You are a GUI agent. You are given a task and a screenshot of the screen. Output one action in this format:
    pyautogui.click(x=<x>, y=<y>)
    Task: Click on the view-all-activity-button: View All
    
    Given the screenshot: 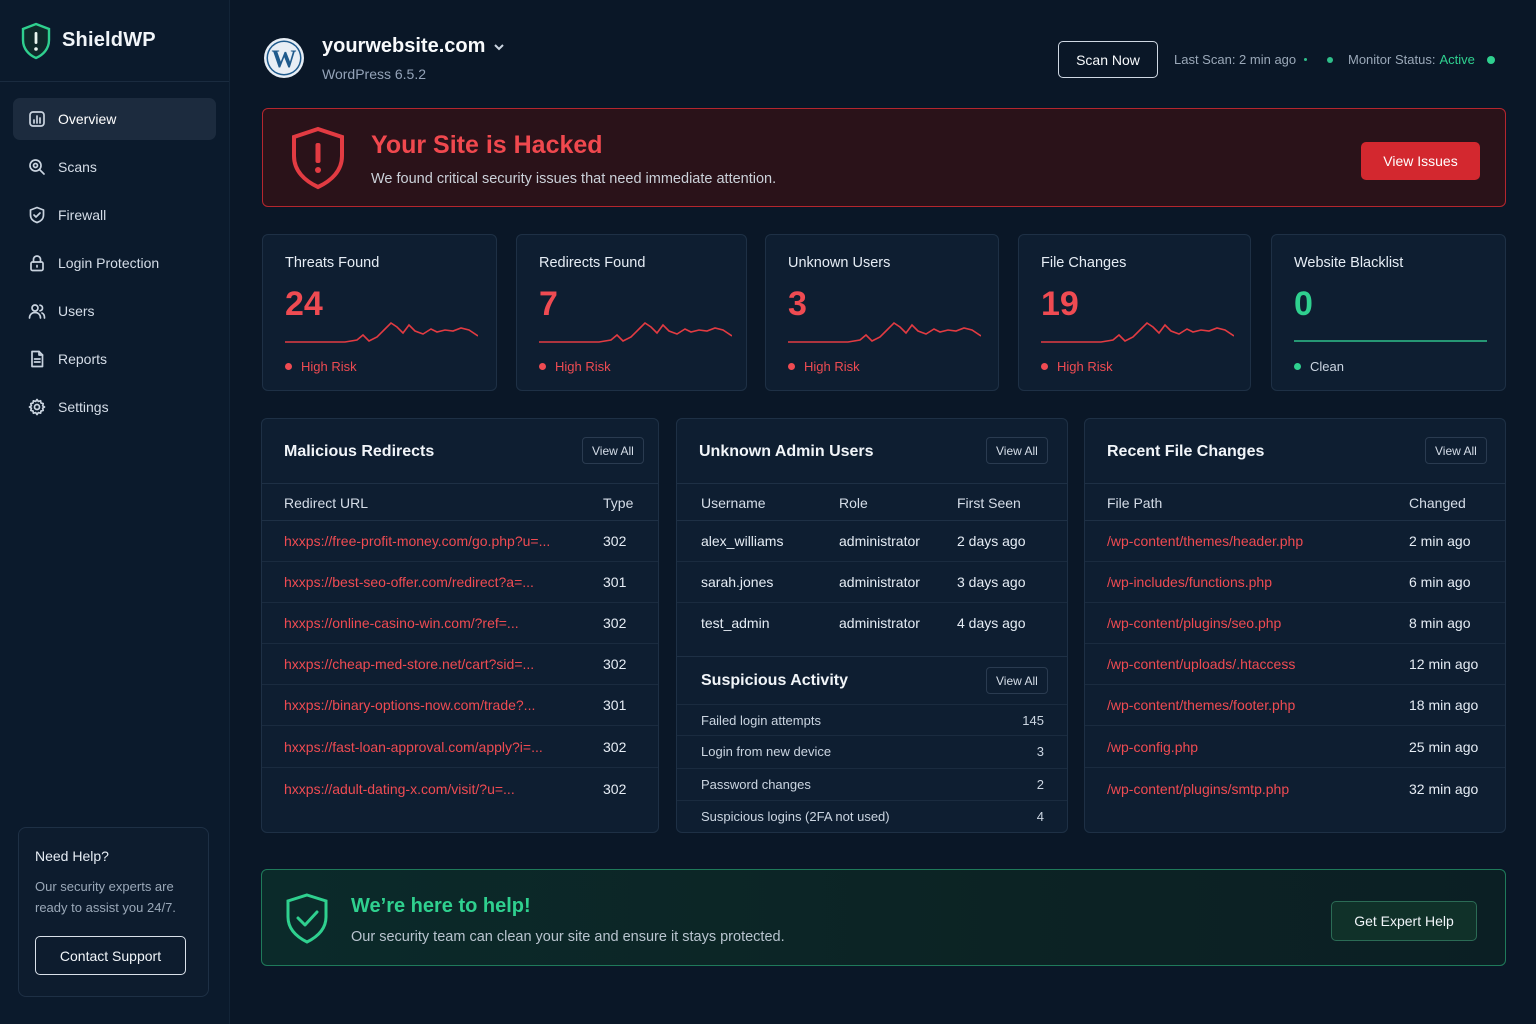 What is the action you would take?
    pyautogui.click(x=1017, y=680)
    